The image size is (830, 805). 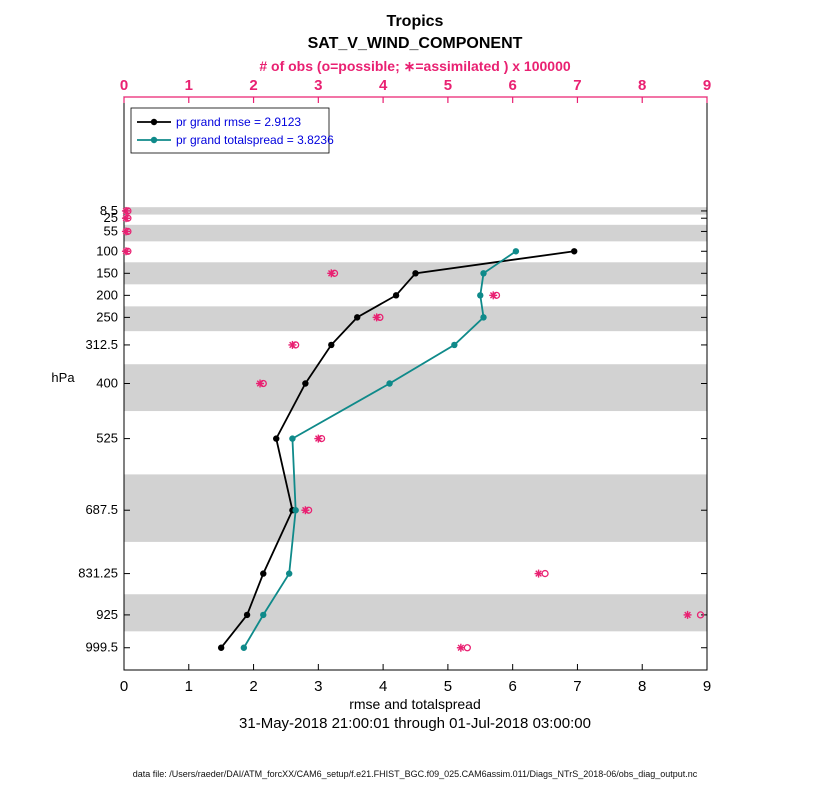 I want to click on y-tick-label: 100, so click(x=107, y=250).